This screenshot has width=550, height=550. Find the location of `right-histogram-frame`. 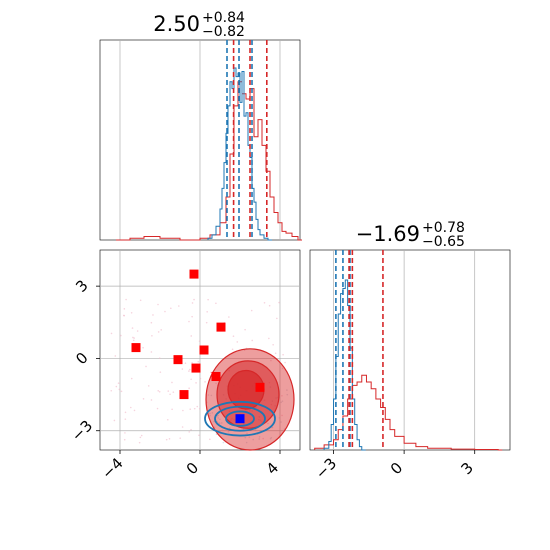

right-histogram-frame is located at coordinates (410, 350).